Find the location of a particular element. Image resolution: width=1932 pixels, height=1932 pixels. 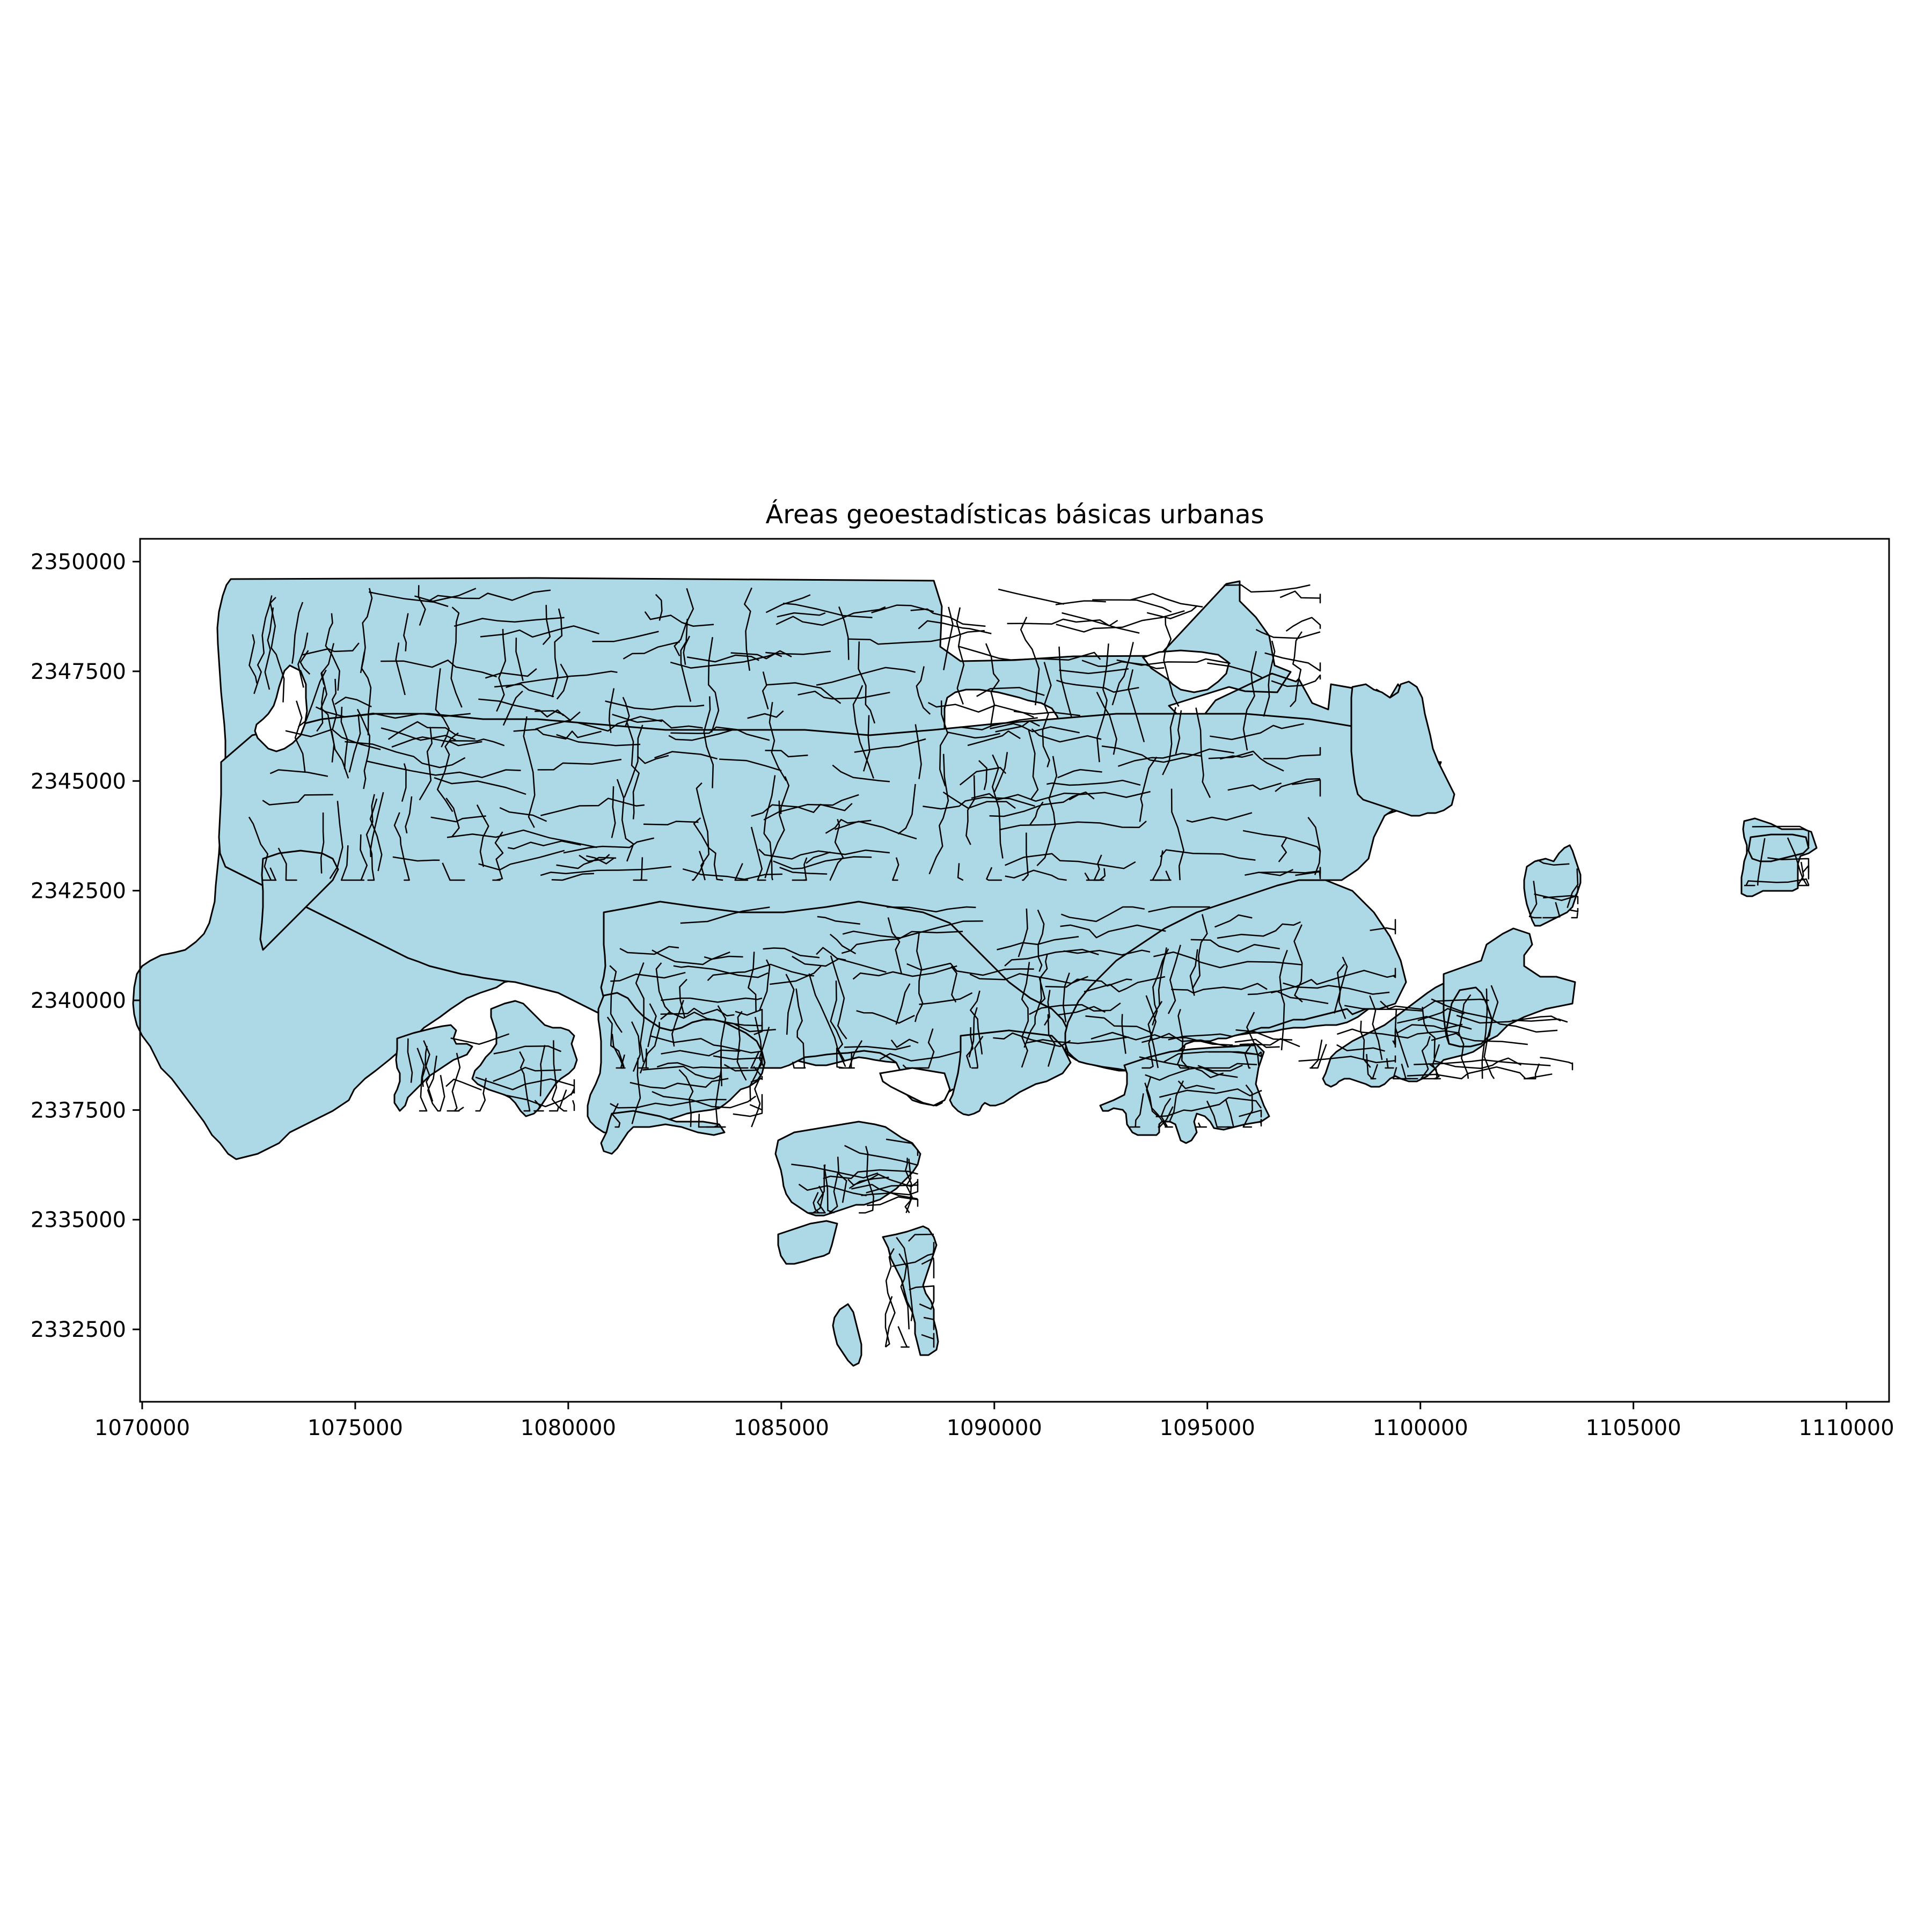

x-tick-label: 1080000 is located at coordinates (568, 1428).